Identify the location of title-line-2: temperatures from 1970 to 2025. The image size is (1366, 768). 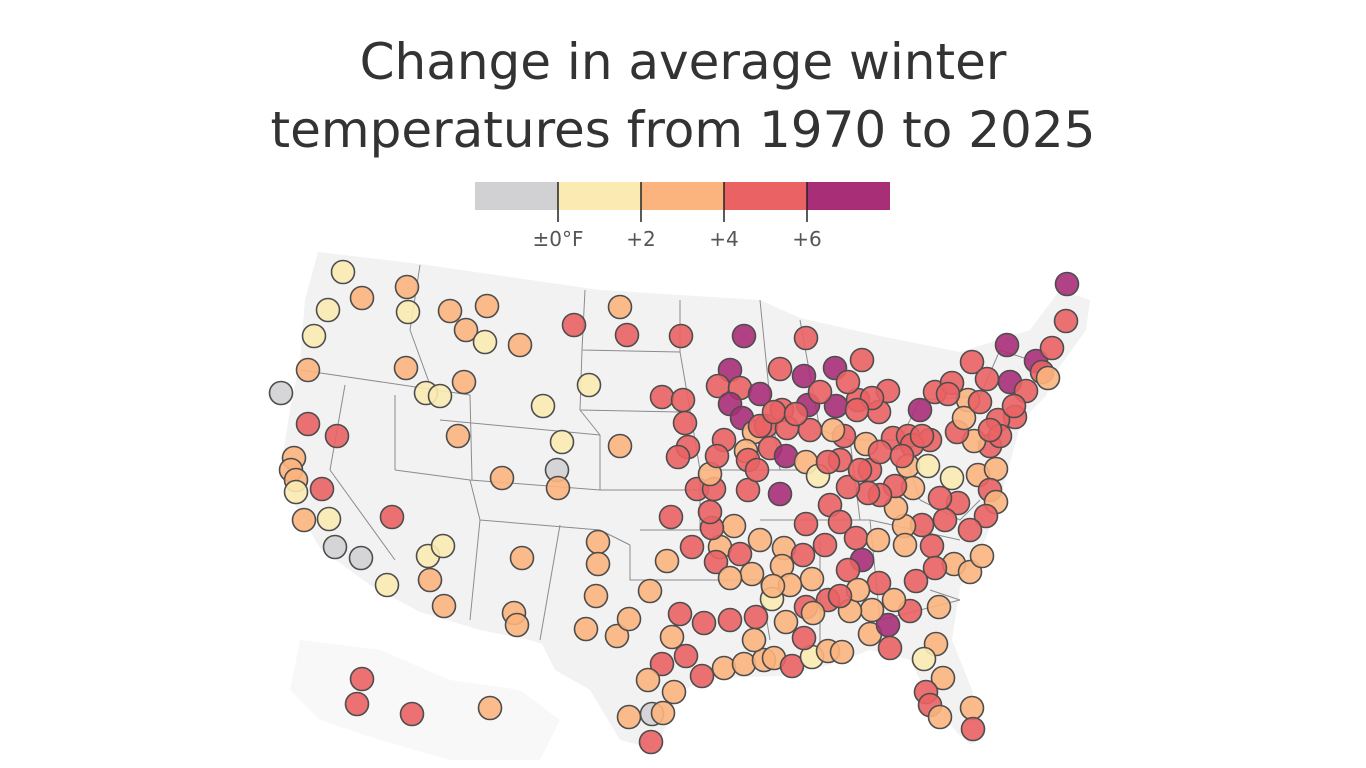
(683, 130).